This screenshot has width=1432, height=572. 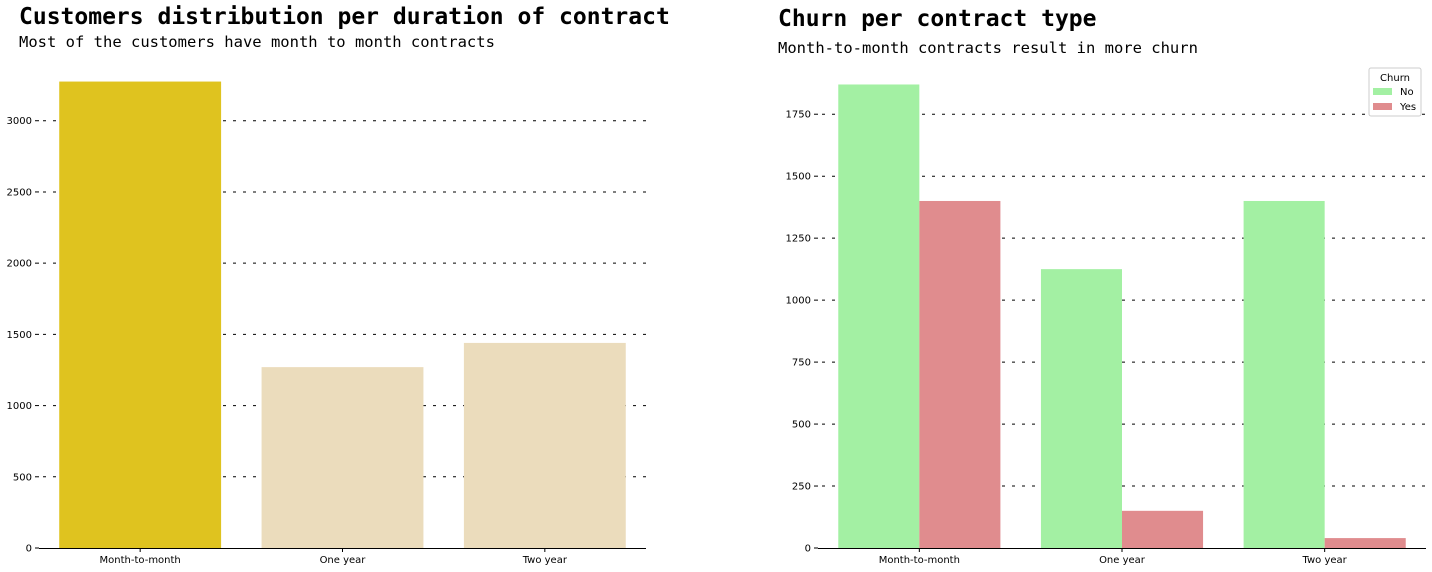 What do you see at coordinates (1081, 408) in the screenshot?
I see `bar-no-one-year` at bounding box center [1081, 408].